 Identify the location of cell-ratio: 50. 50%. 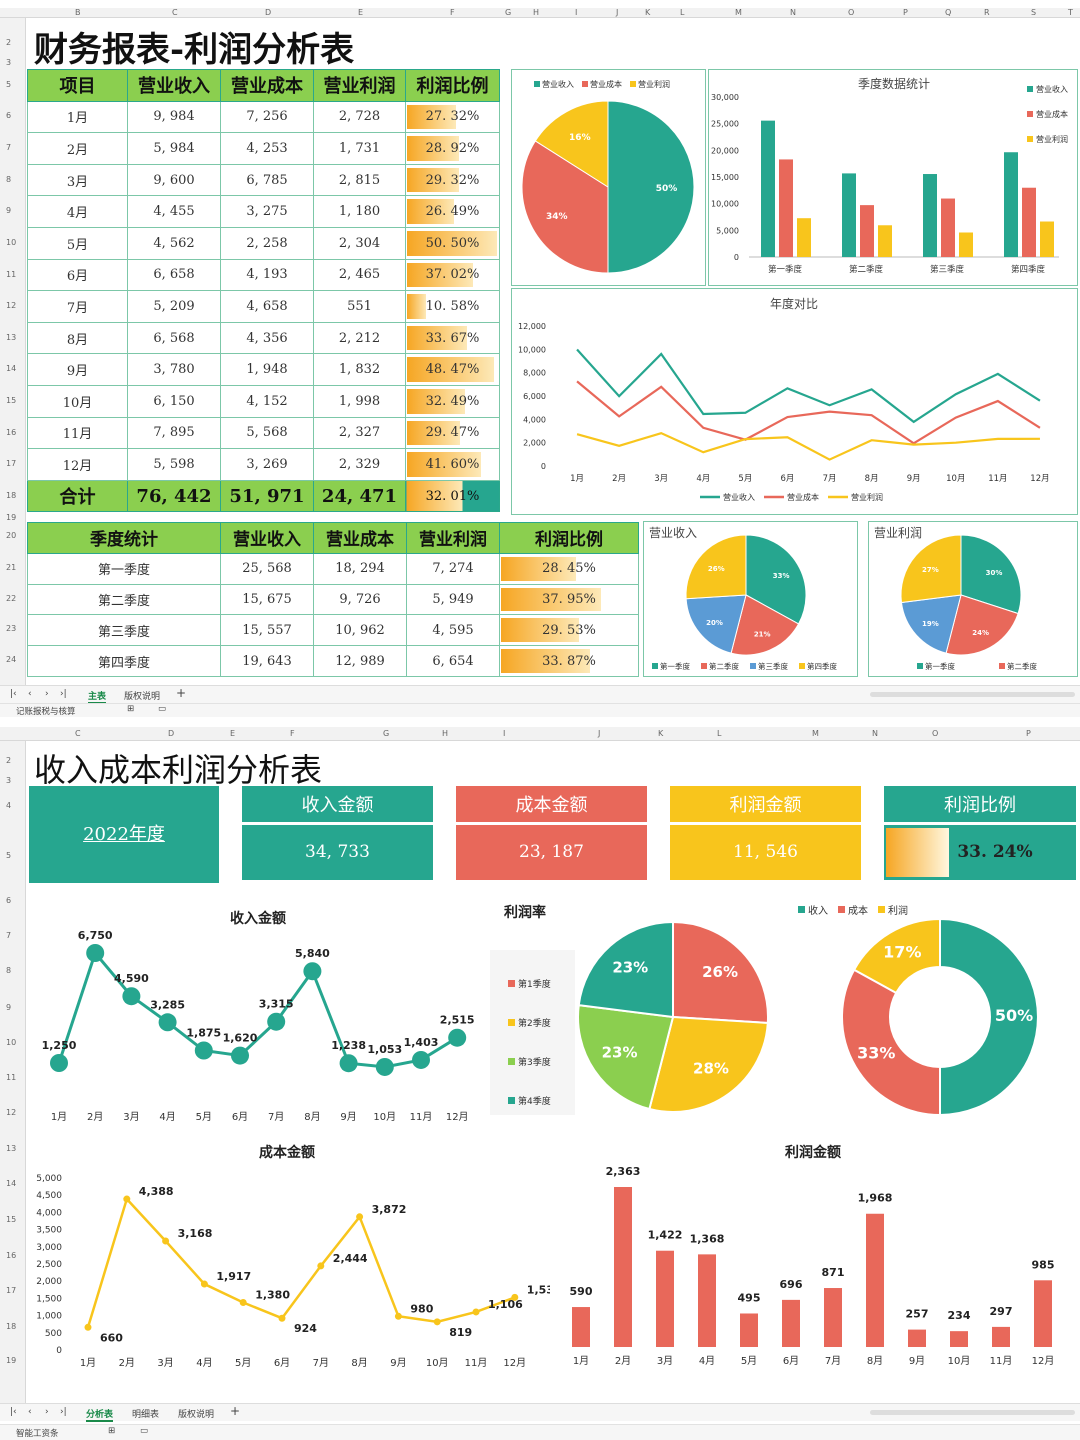
(452, 243).